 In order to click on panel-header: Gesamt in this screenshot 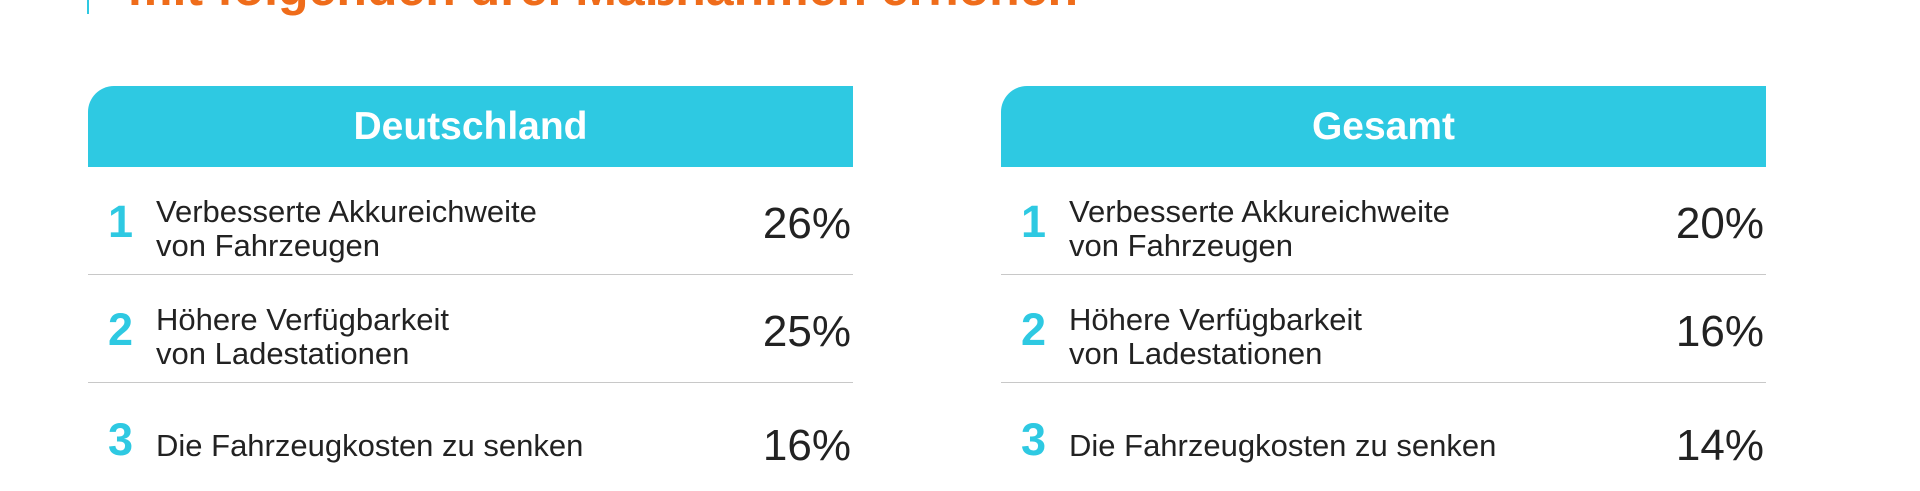, I will do `click(1383, 126)`.